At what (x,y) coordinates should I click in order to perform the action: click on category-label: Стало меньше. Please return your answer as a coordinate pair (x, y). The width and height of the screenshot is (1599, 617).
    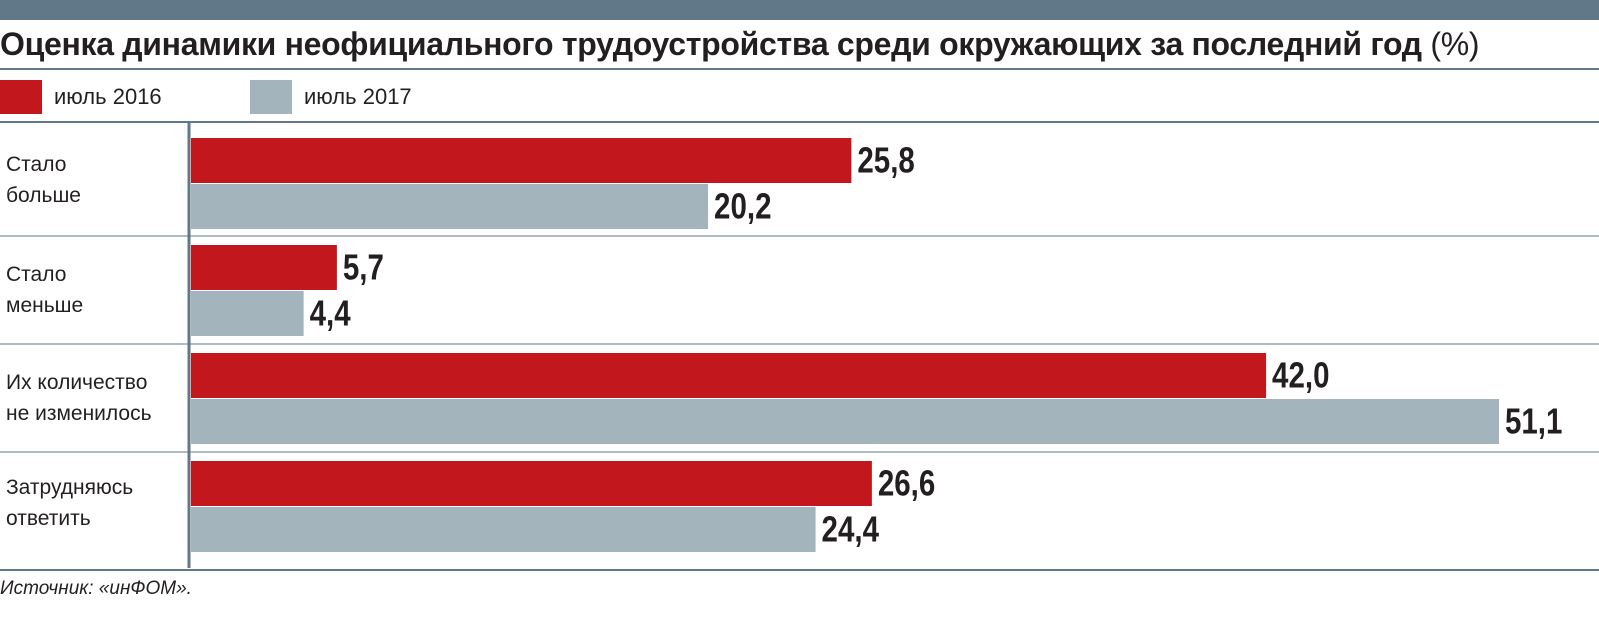
    Looking at the image, I should click on (45, 290).